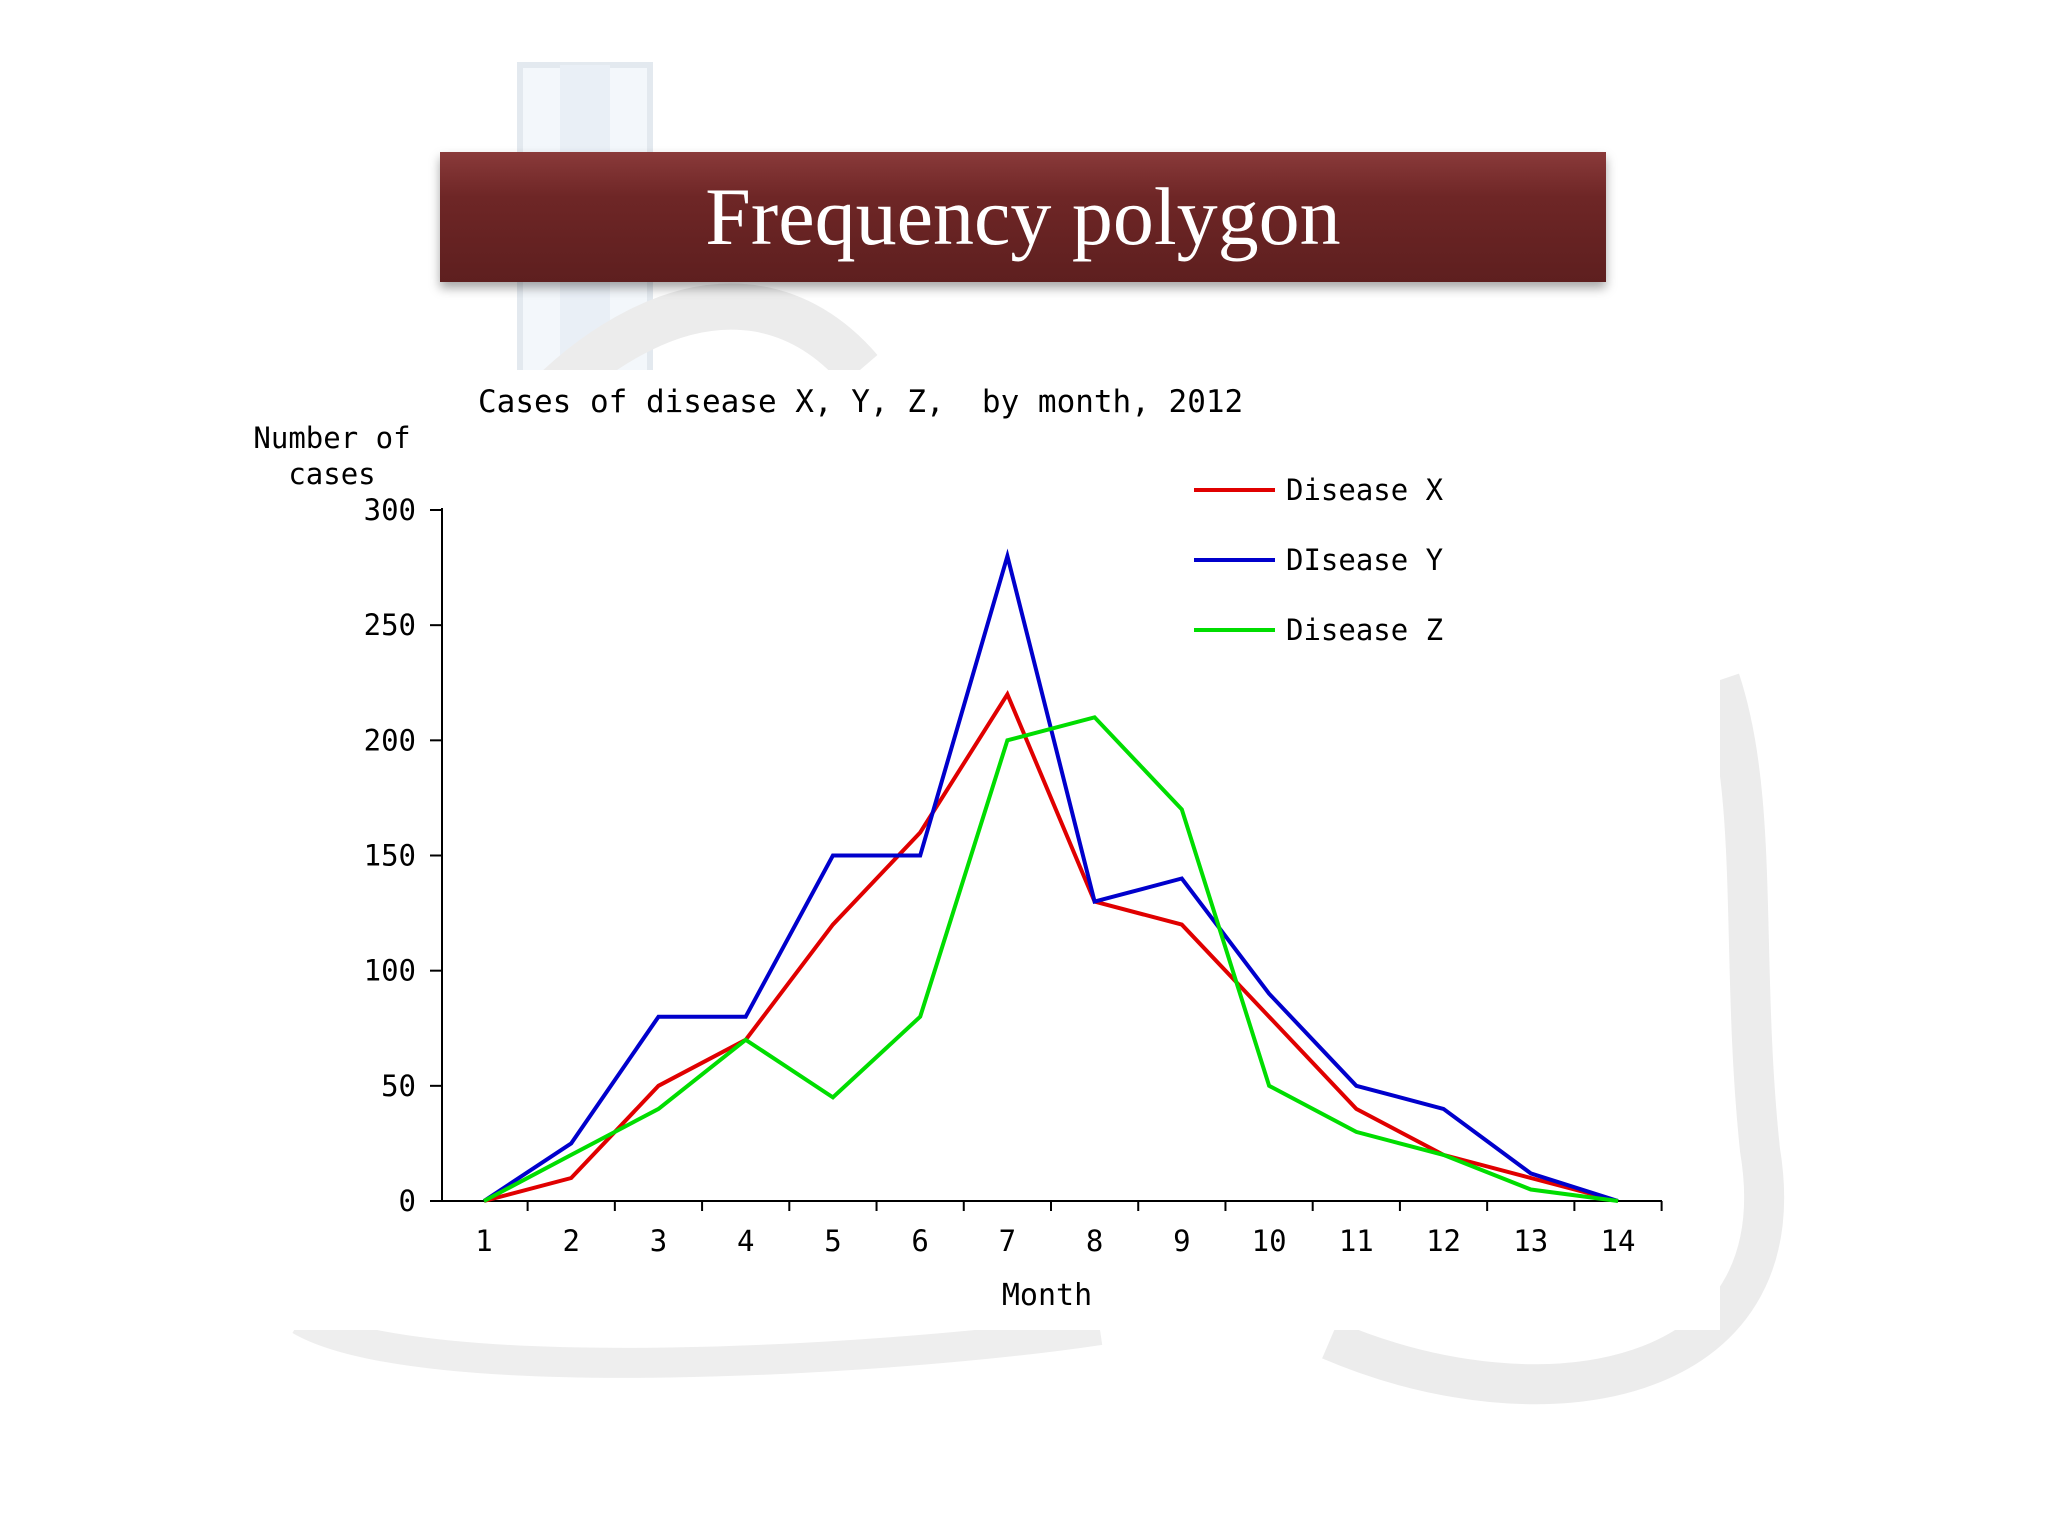 This screenshot has height=1536, width=2048. I want to click on x-tick-label: 4, so click(745, 1241).